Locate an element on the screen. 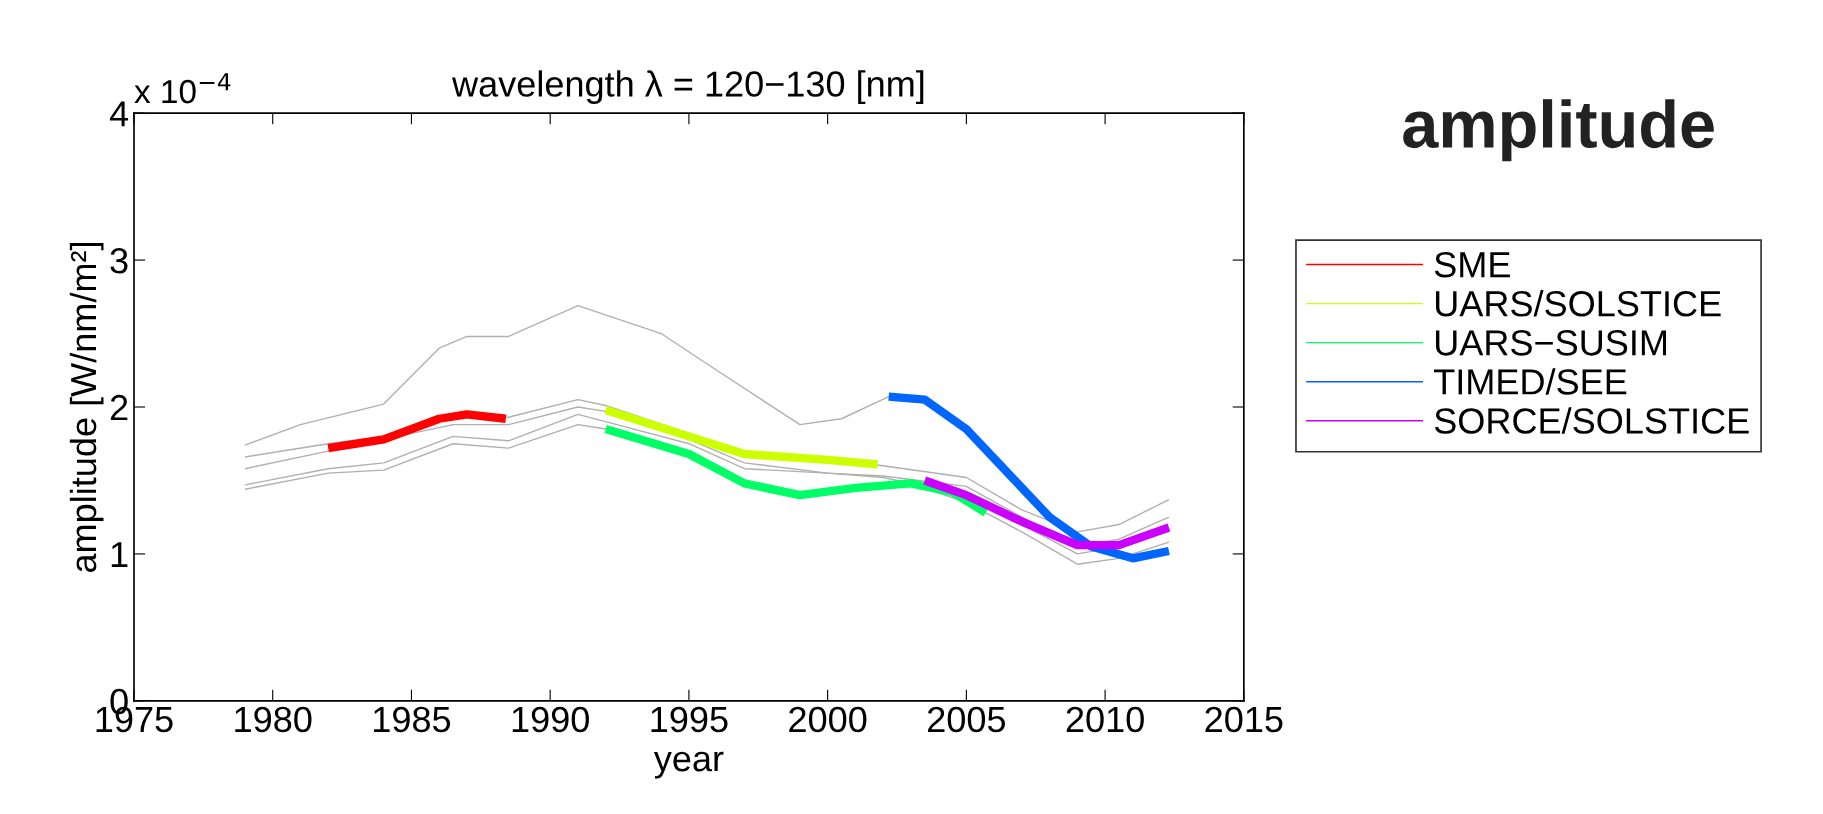 The width and height of the screenshot is (1823, 814). legend-label: UARS/SOLSTICE is located at coordinates (1578, 303).